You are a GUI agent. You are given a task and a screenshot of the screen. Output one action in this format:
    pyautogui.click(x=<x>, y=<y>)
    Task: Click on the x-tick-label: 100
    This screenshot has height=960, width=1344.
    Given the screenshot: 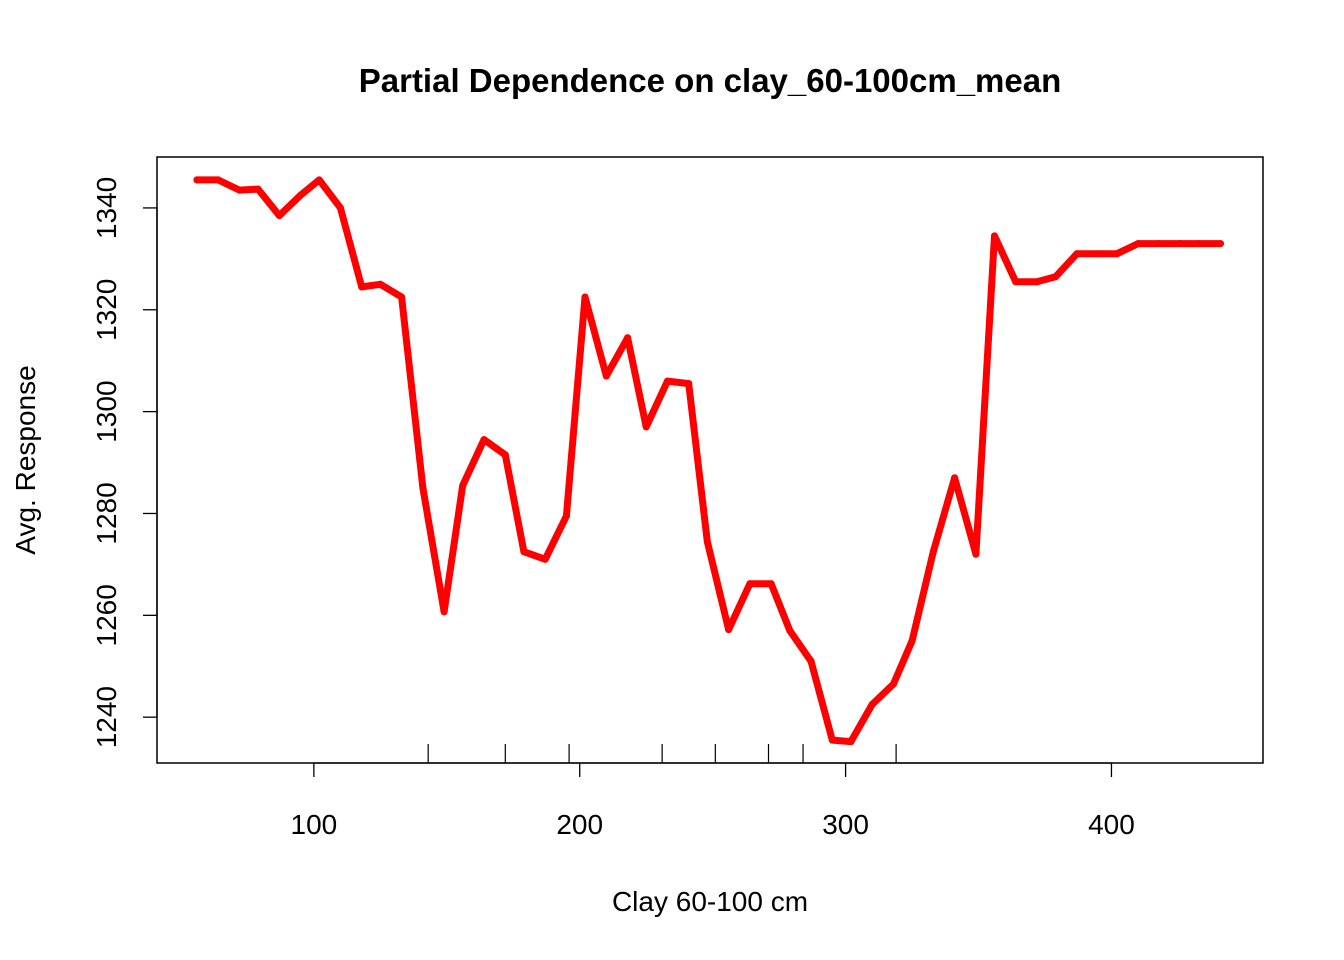 What is the action you would take?
    pyautogui.click(x=314, y=824)
    